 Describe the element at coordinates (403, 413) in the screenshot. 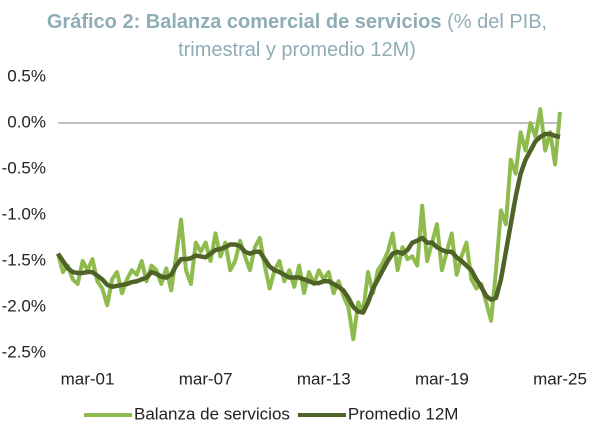

I see `legend-label: Promedio 12M` at that location.